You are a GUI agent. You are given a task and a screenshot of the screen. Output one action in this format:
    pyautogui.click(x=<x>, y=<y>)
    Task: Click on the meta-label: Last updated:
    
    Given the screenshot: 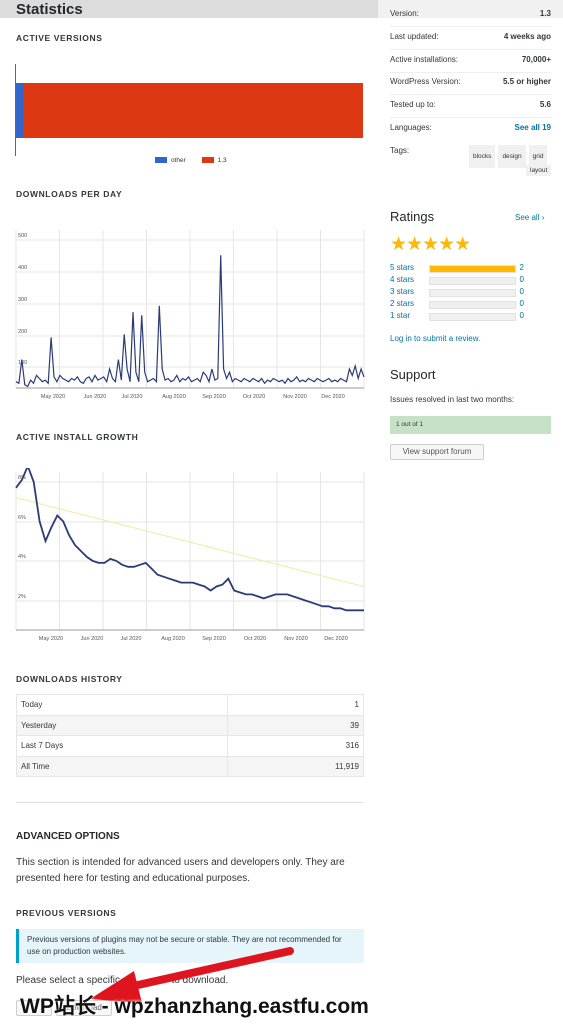 What is the action you would take?
    pyautogui.click(x=414, y=36)
    